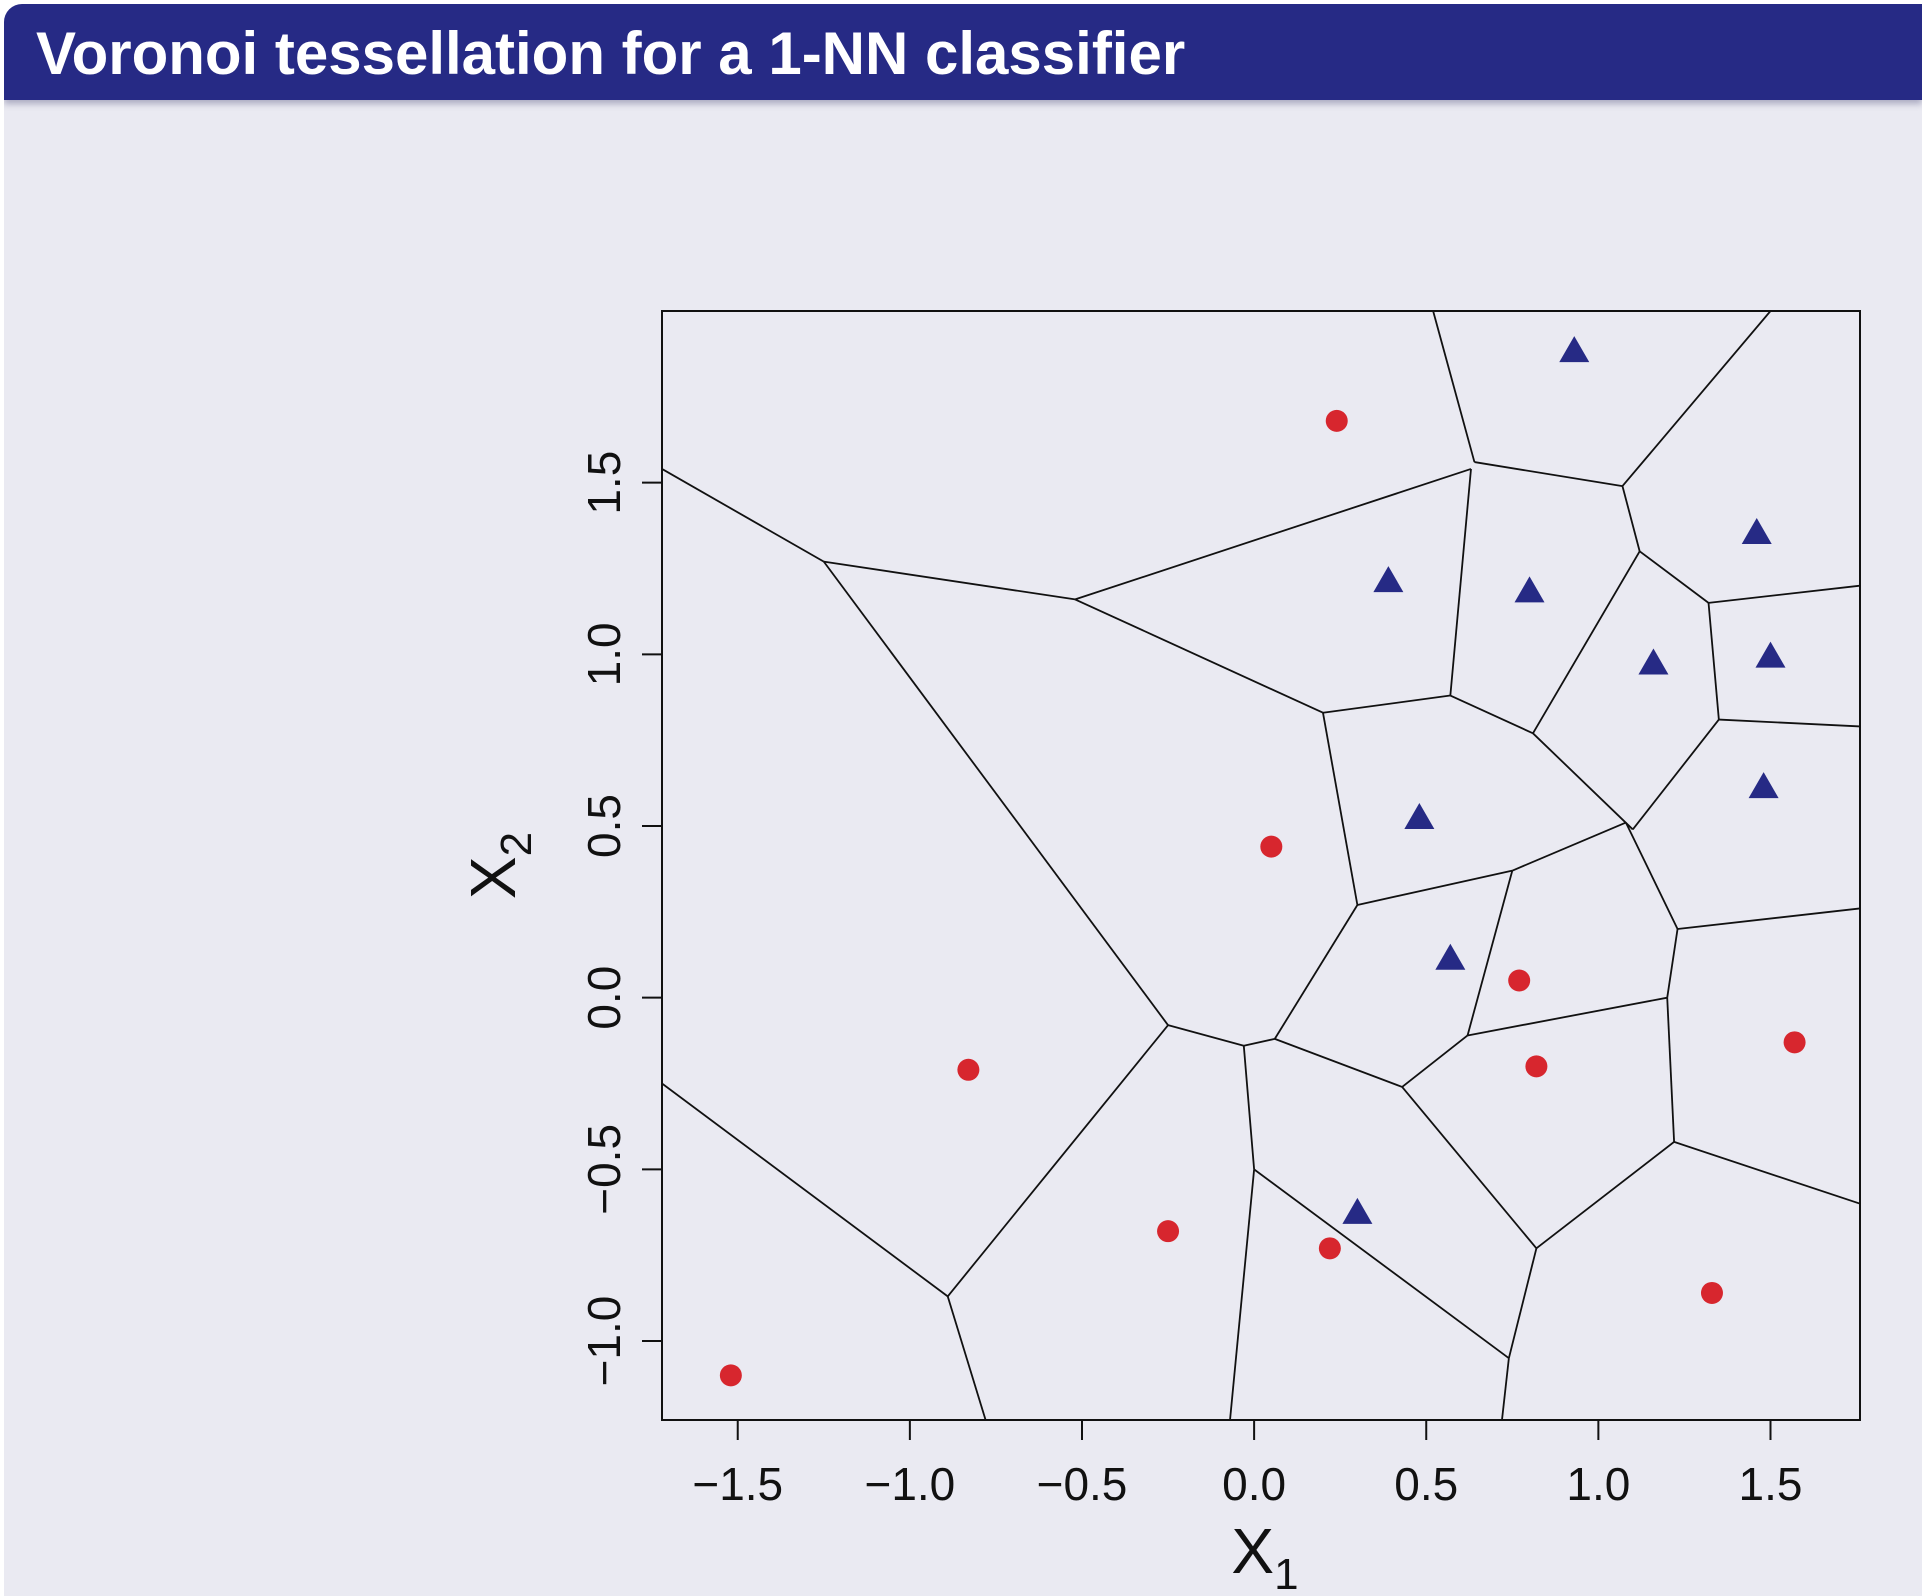 The width and height of the screenshot is (1922, 1596). I want to click on y-tick-label: 0.5, so click(604, 826).